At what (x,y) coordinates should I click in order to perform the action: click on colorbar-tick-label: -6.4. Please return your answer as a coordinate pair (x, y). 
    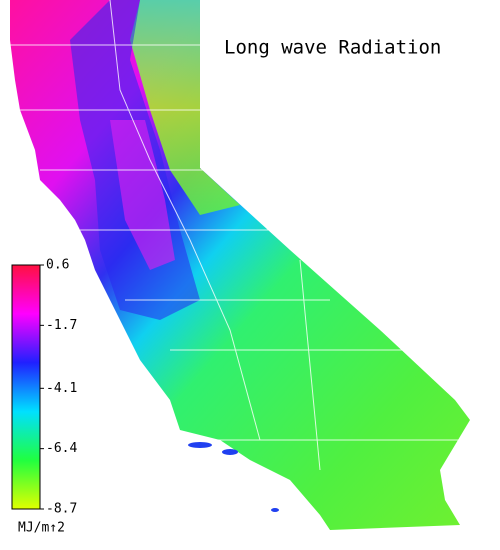
    Looking at the image, I should click on (61, 448).